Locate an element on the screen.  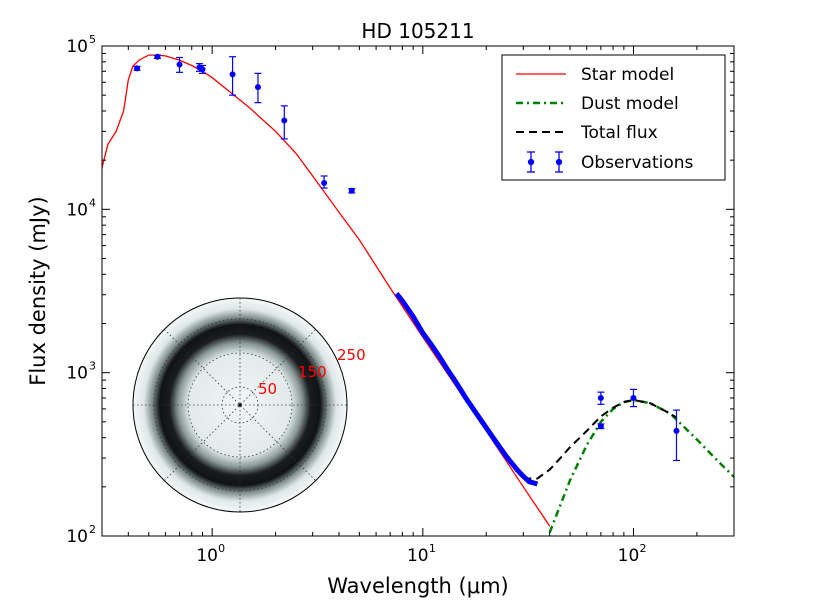
legend-swatch-observations is located at coordinates (545, 162).